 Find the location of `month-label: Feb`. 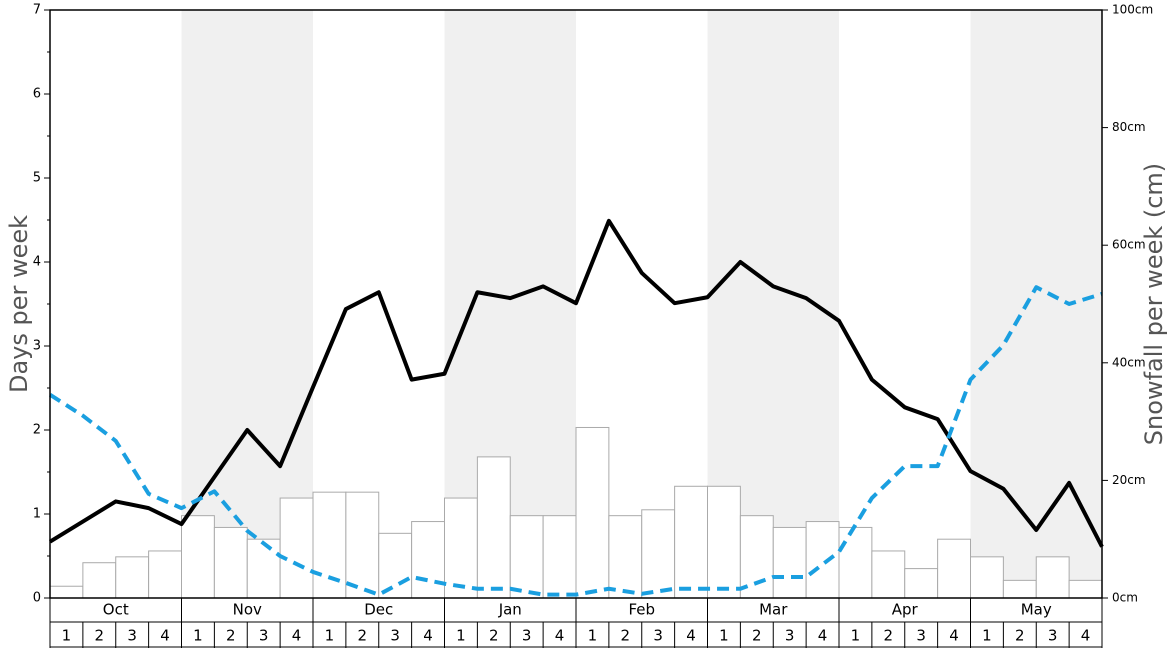

month-label: Feb is located at coordinates (641, 610).